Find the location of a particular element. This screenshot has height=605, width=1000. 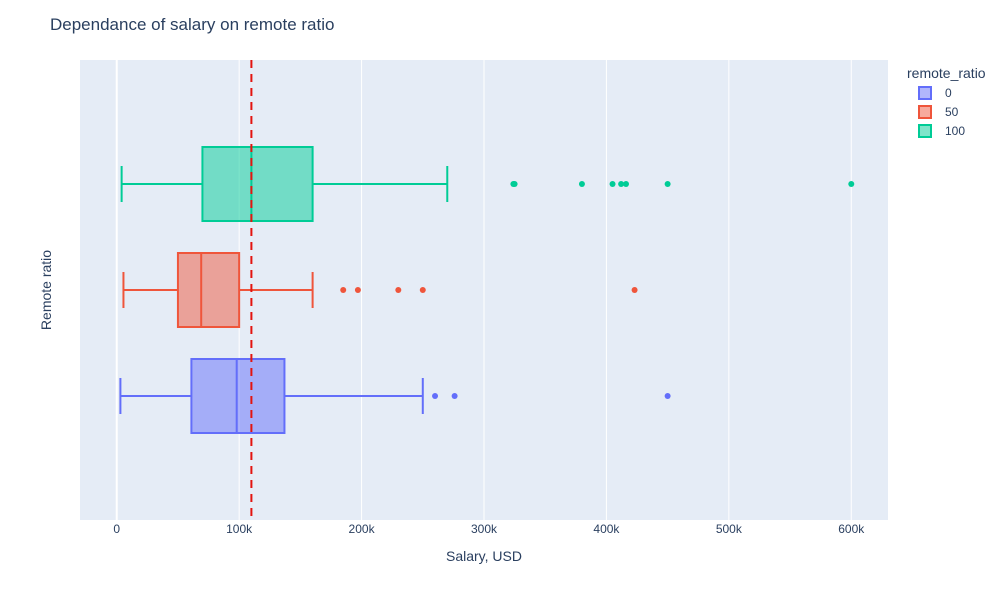

legend: 0 50 100 is located at coordinates (941, 112).